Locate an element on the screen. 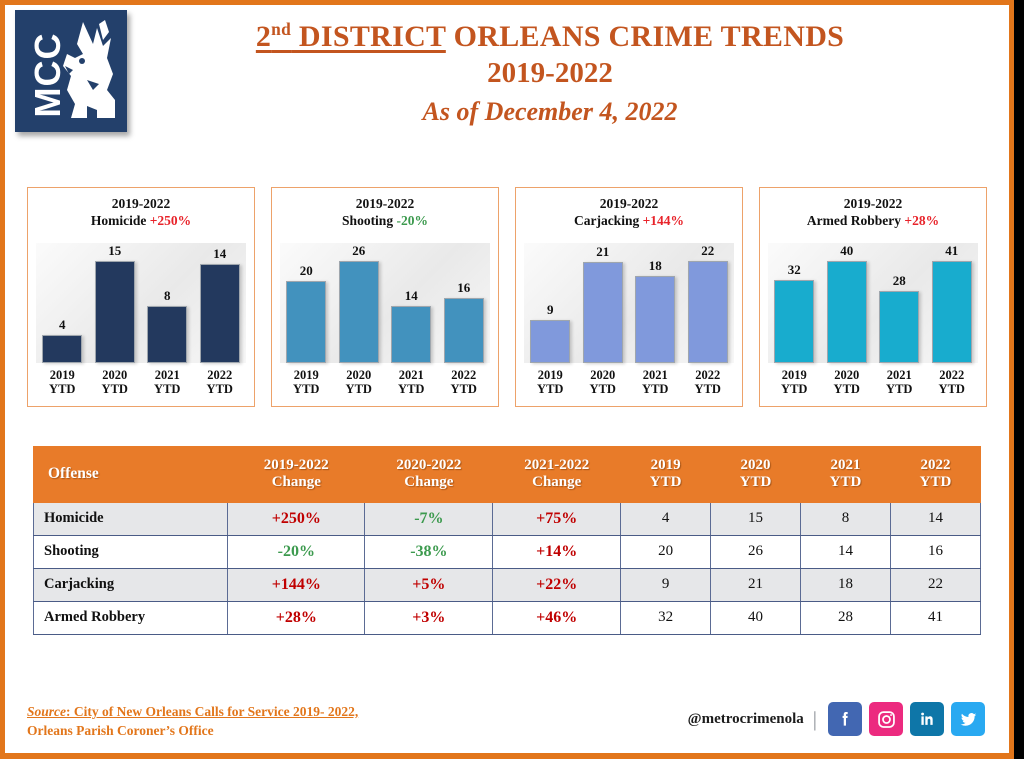  table-header-cell: 2021 YTD is located at coordinates (845, 474).